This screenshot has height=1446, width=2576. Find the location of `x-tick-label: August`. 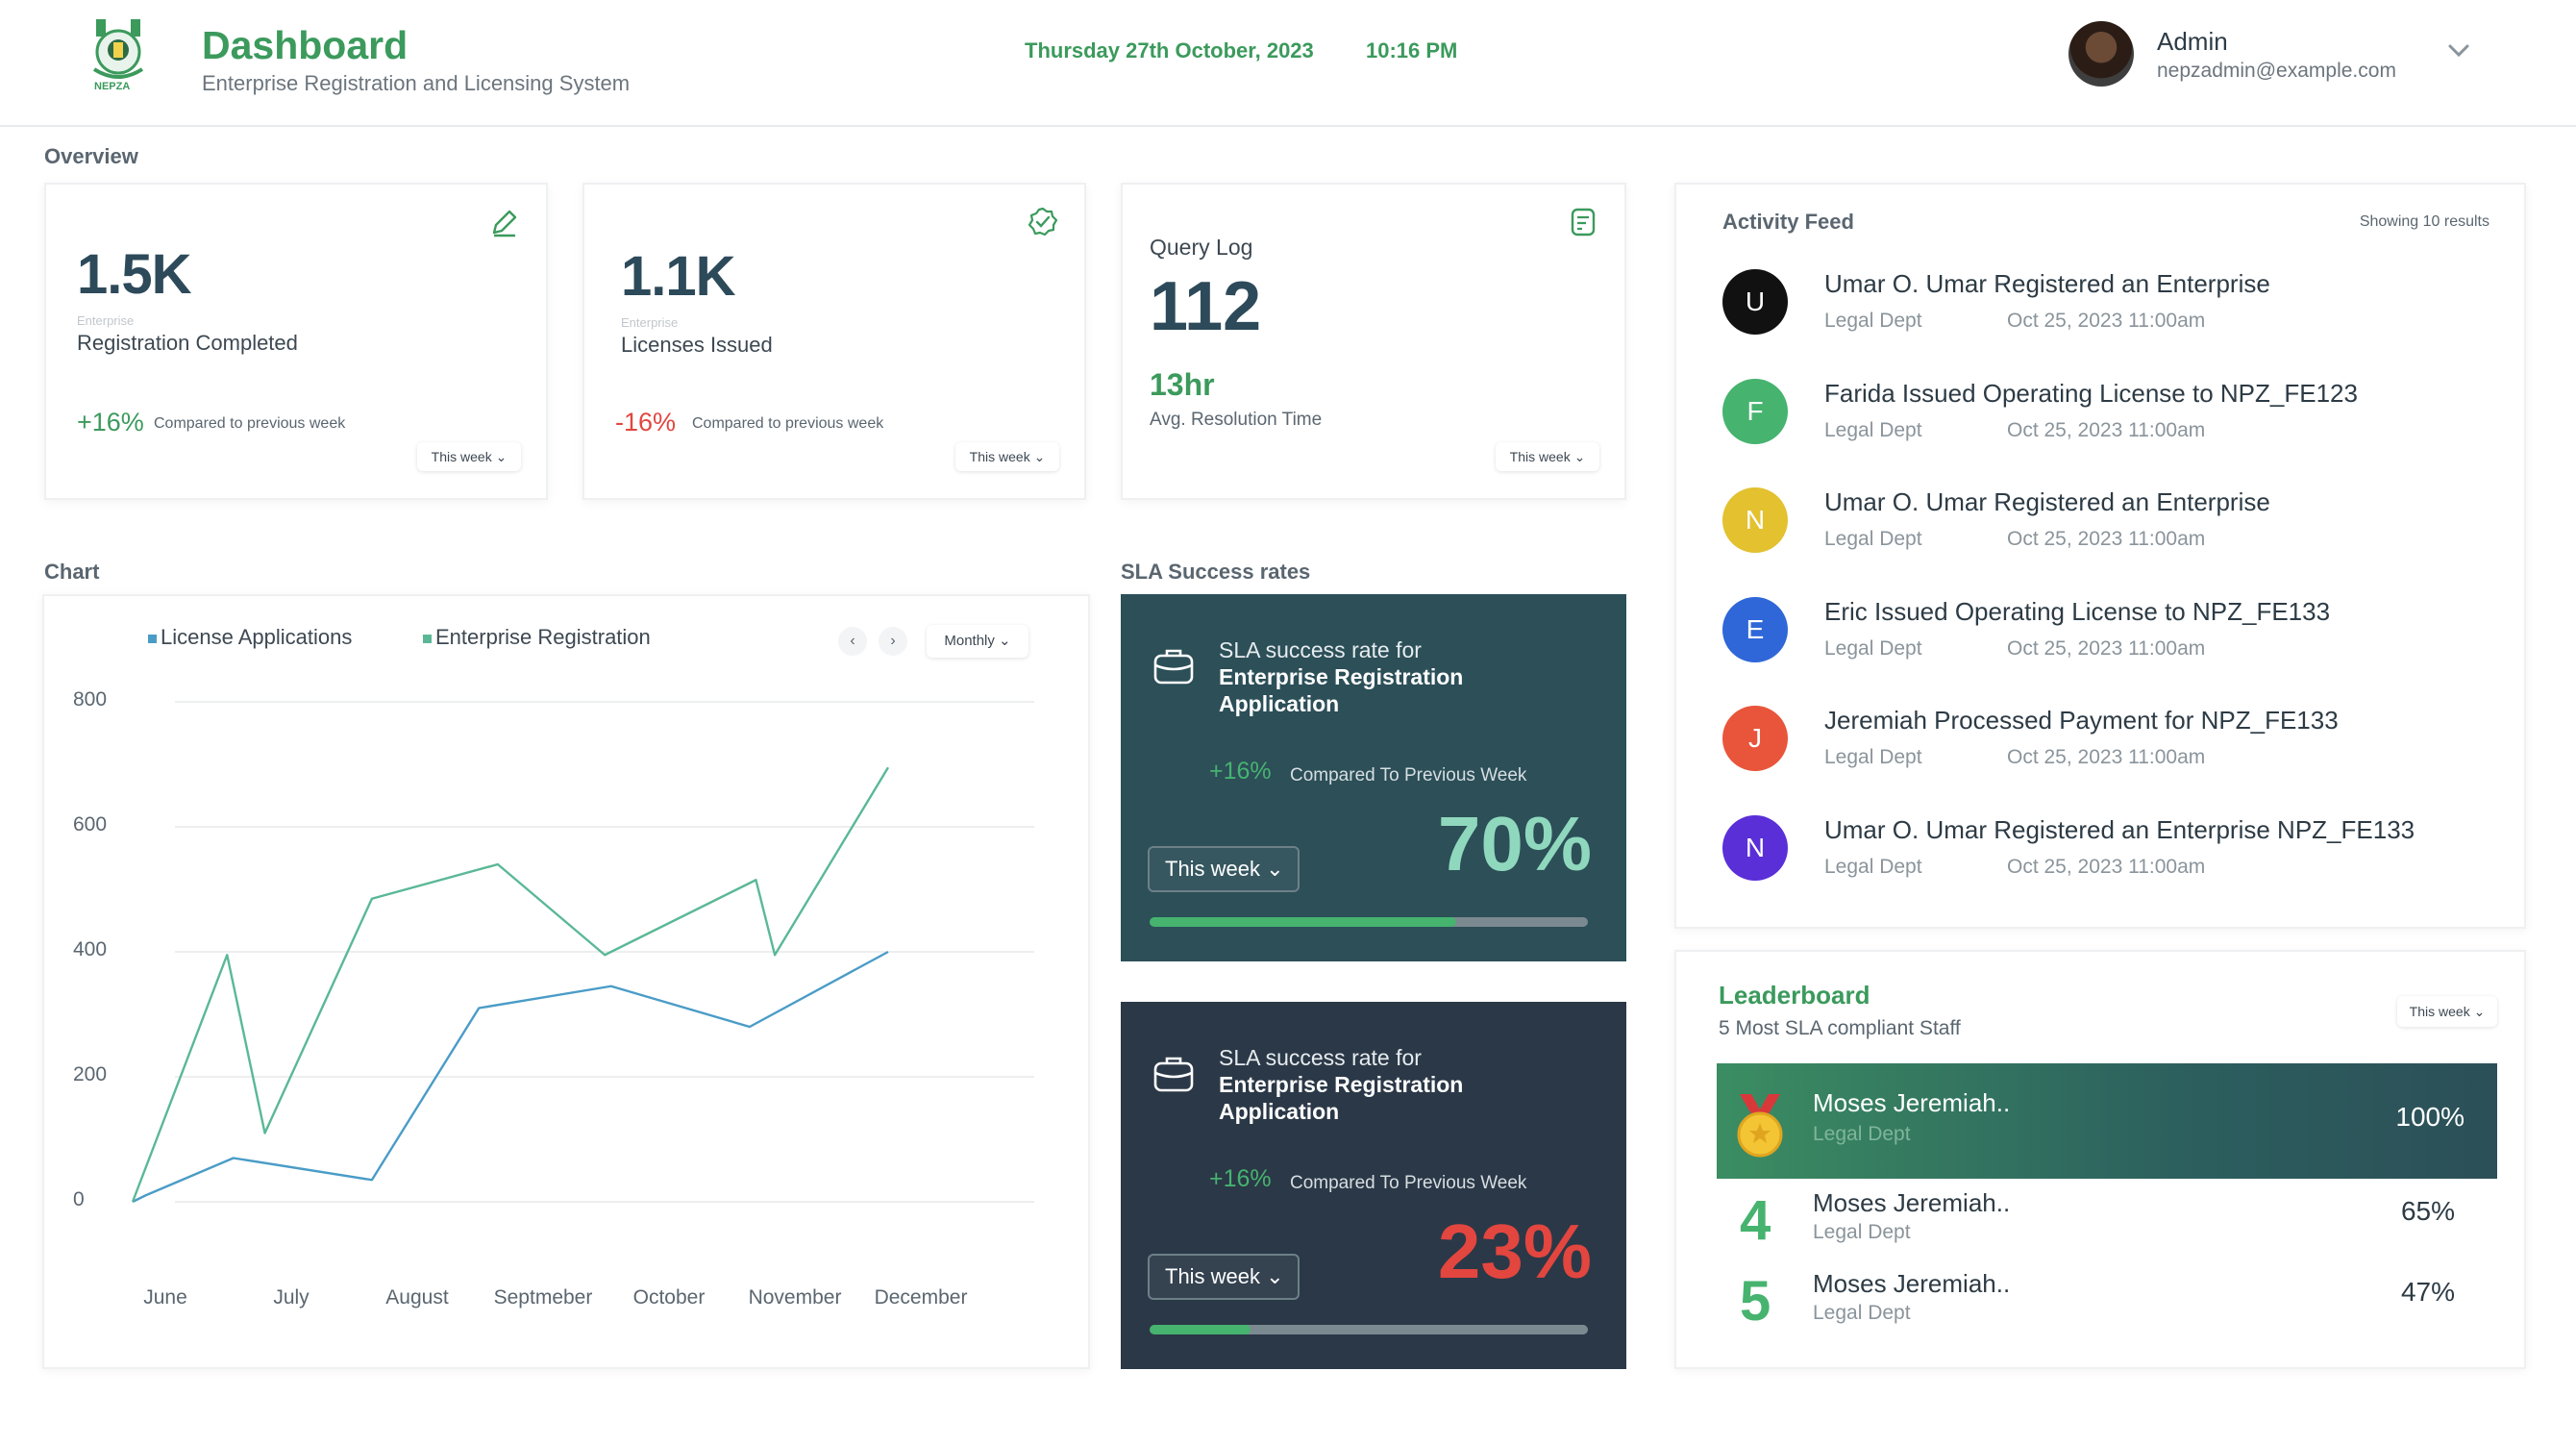

x-tick-label: August is located at coordinates (417, 1298).